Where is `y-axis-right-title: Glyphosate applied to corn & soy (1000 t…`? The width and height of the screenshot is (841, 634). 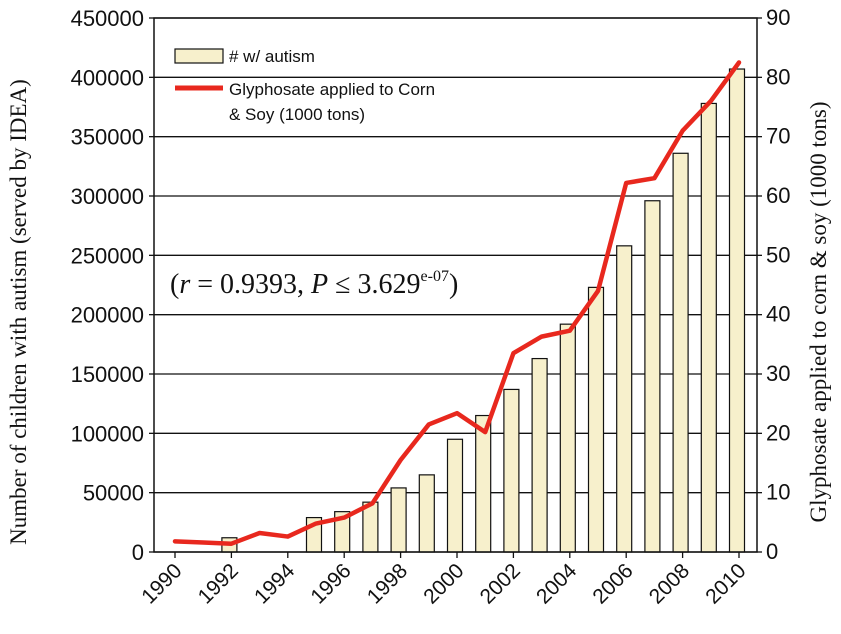
y-axis-right-title: Glyphosate applied to corn & soy (1000 t… is located at coordinates (818, 312).